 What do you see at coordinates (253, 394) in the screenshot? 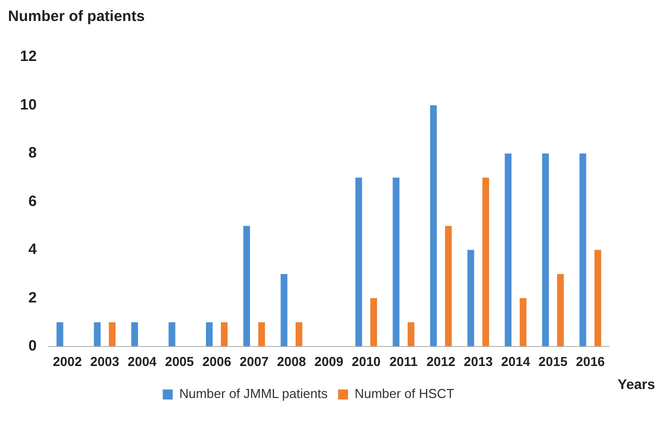
I see `legend-label: Number of JMML patients` at bounding box center [253, 394].